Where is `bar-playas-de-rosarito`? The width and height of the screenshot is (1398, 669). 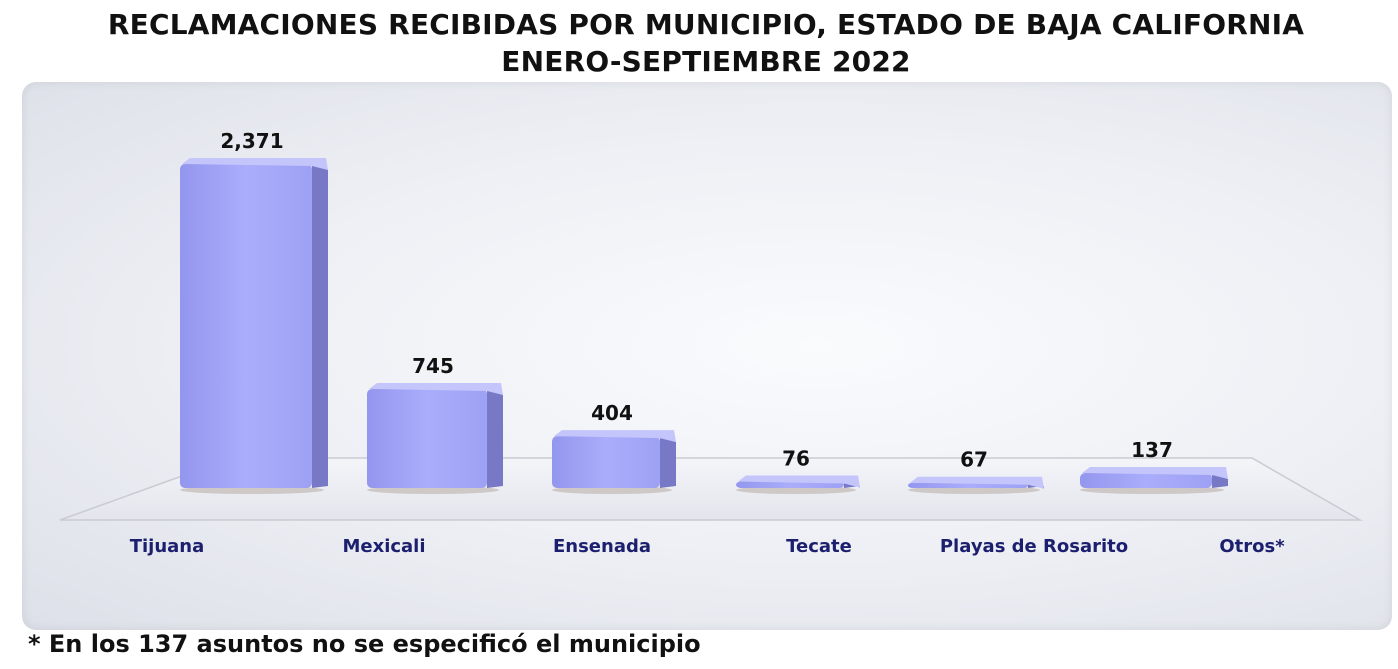 bar-playas-de-rosarito is located at coordinates (976, 485).